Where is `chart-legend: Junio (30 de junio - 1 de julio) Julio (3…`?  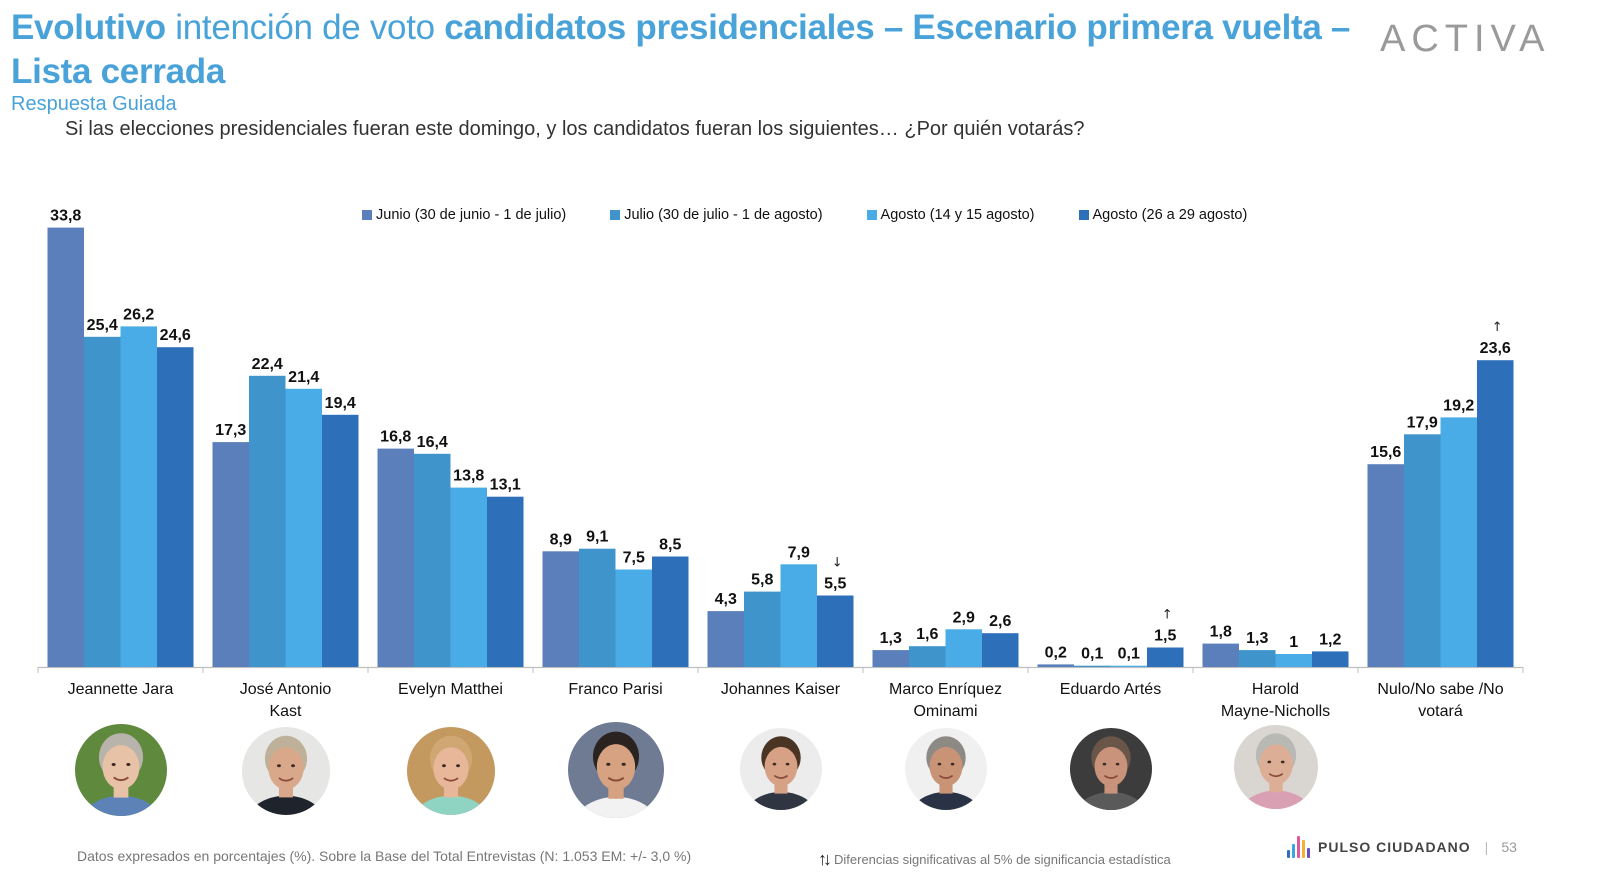
chart-legend: Junio (30 de junio - 1 de julio) Julio (3… is located at coordinates (826, 215).